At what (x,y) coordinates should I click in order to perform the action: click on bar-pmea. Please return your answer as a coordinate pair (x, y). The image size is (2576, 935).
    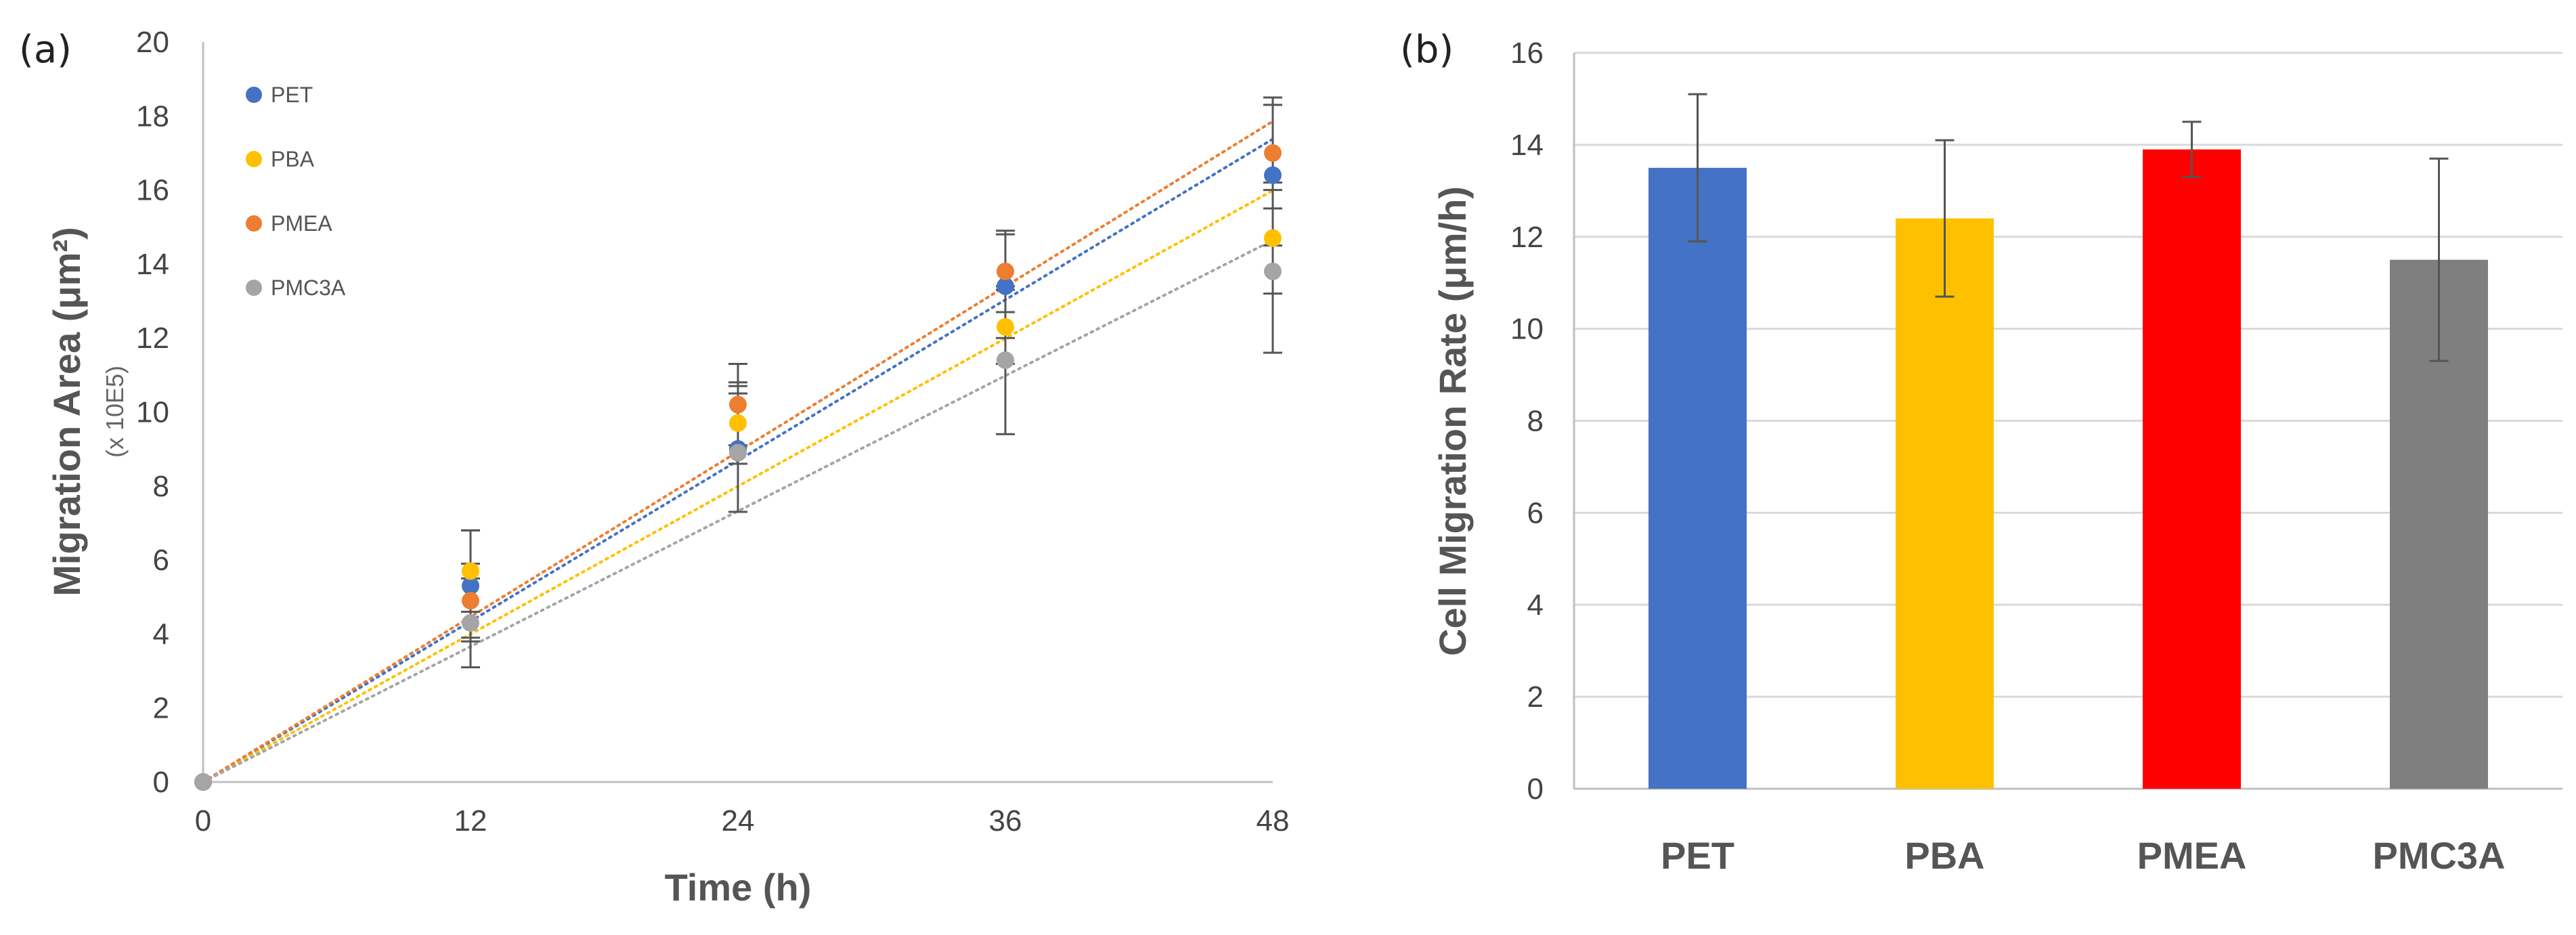
    Looking at the image, I should click on (2192, 469).